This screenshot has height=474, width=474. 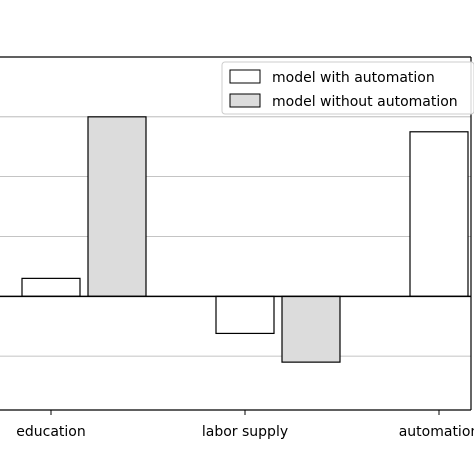 I want to click on legend-box, so click(x=347, y=88).